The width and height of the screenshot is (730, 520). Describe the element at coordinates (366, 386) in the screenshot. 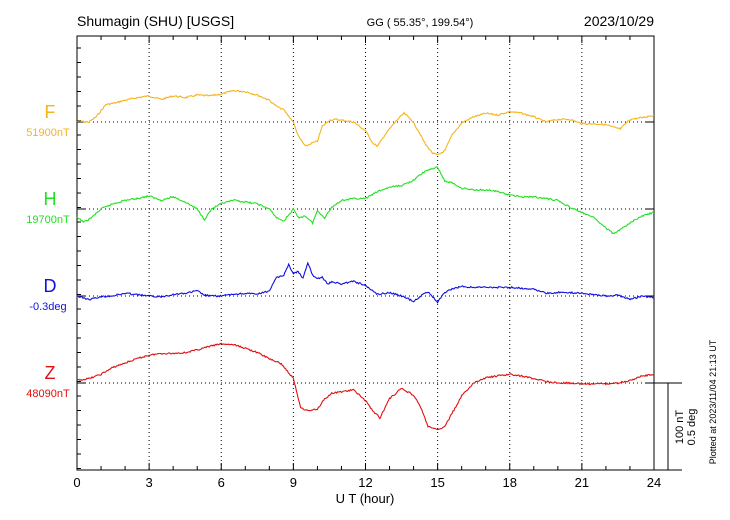

I see `series-line-z` at that location.